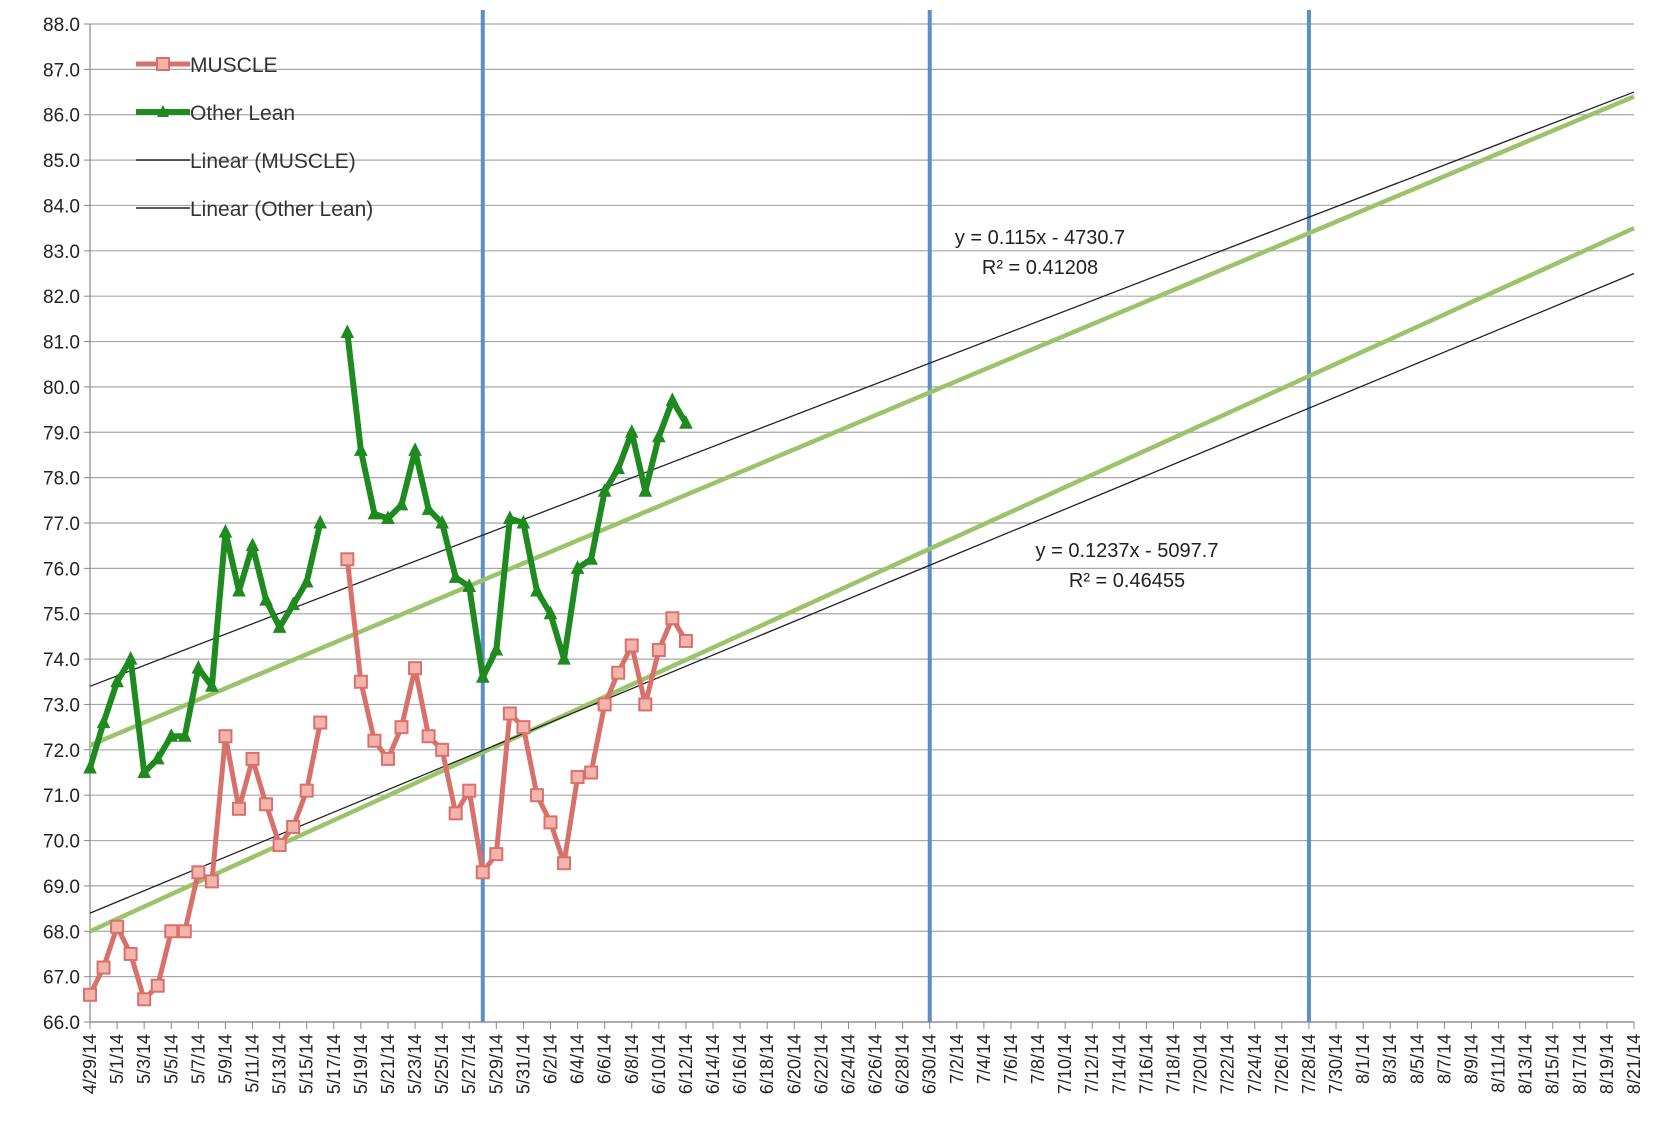 The width and height of the screenshot is (1653, 1139). Describe the element at coordinates (1146, 1064) in the screenshot. I see `x-tick-label: 7/16/14` at that location.